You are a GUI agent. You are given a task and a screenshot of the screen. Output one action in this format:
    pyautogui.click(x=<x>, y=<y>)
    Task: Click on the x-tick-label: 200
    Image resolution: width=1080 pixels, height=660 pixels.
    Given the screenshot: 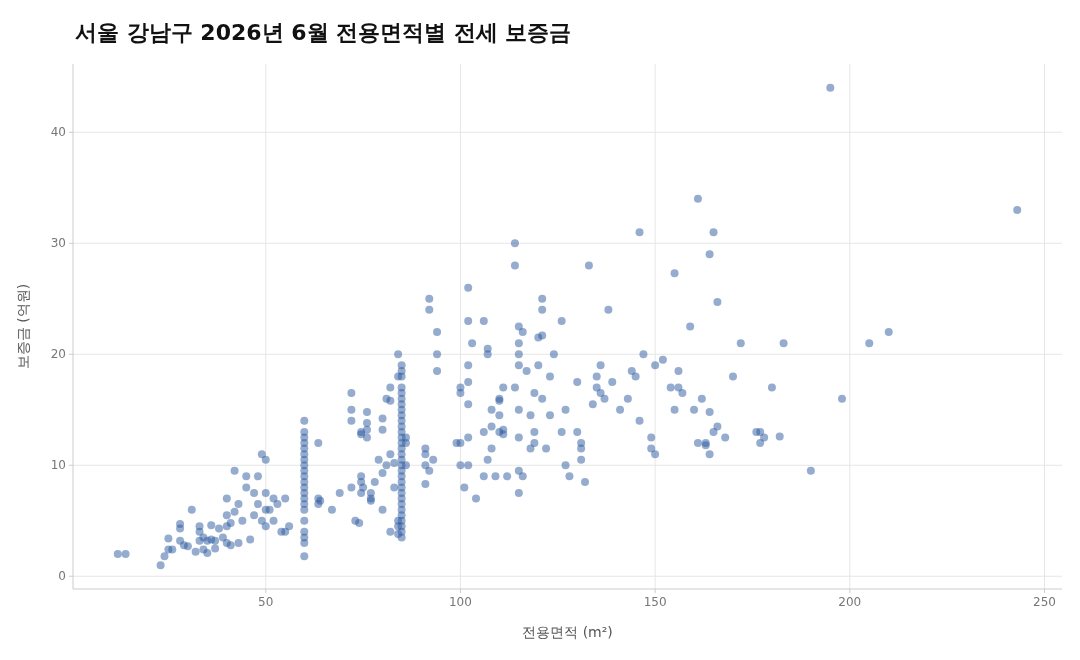 What is the action you would take?
    pyautogui.click(x=850, y=602)
    